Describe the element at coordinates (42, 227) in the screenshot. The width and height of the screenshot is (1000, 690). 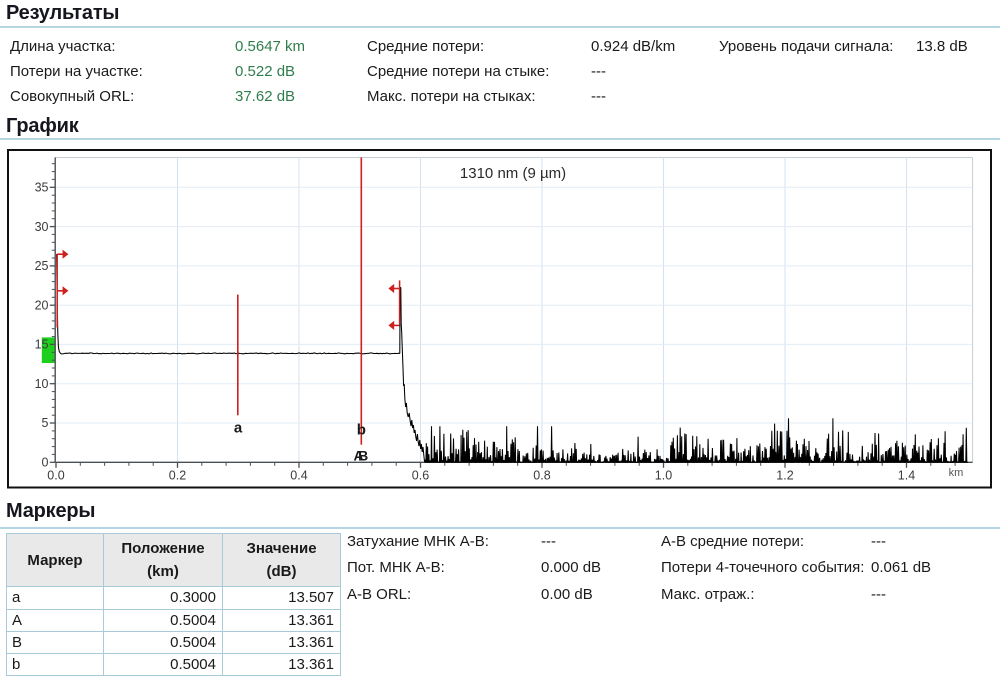
I see `svg-text: 30` at that location.